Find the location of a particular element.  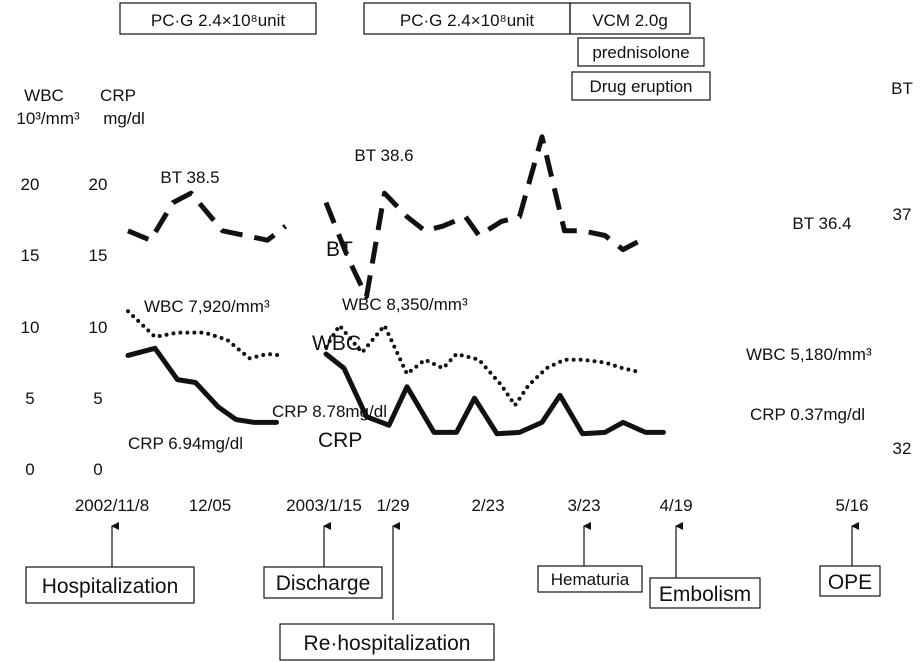

crp-start-annotation: CRP 6.94mg/dl is located at coordinates (185, 443).